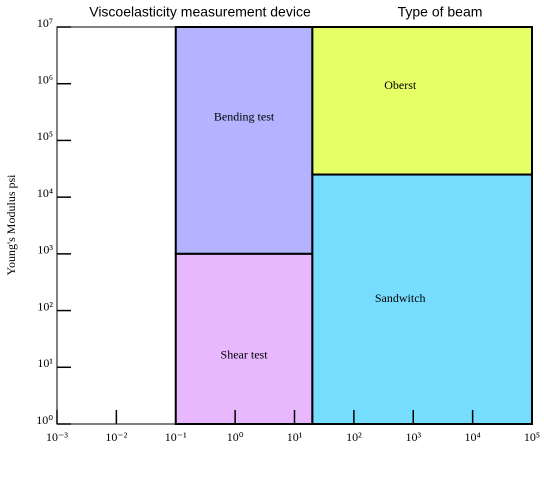  Describe the element at coordinates (200, 12) in the screenshot. I see `header: Viscoelasticity measurement device` at that location.